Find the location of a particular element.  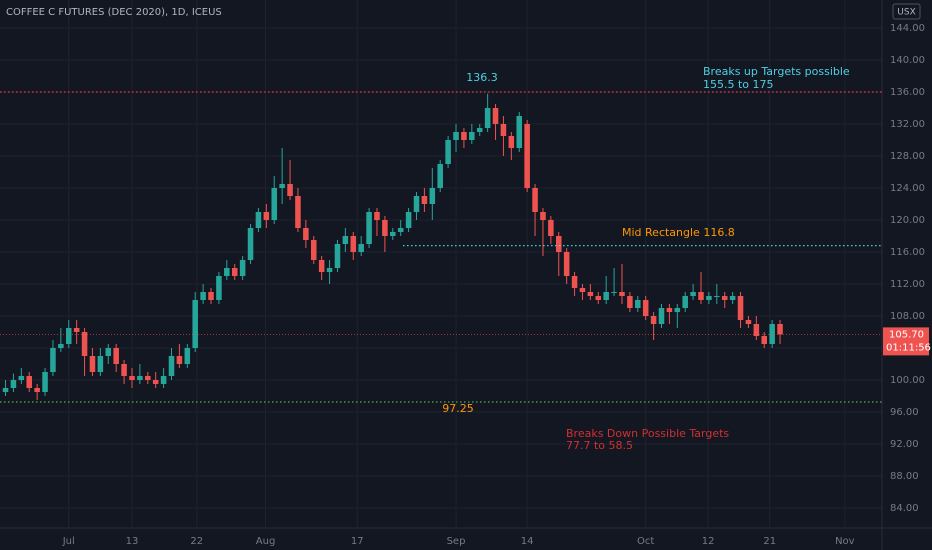

unit-button-label: USX is located at coordinates (906, 13).